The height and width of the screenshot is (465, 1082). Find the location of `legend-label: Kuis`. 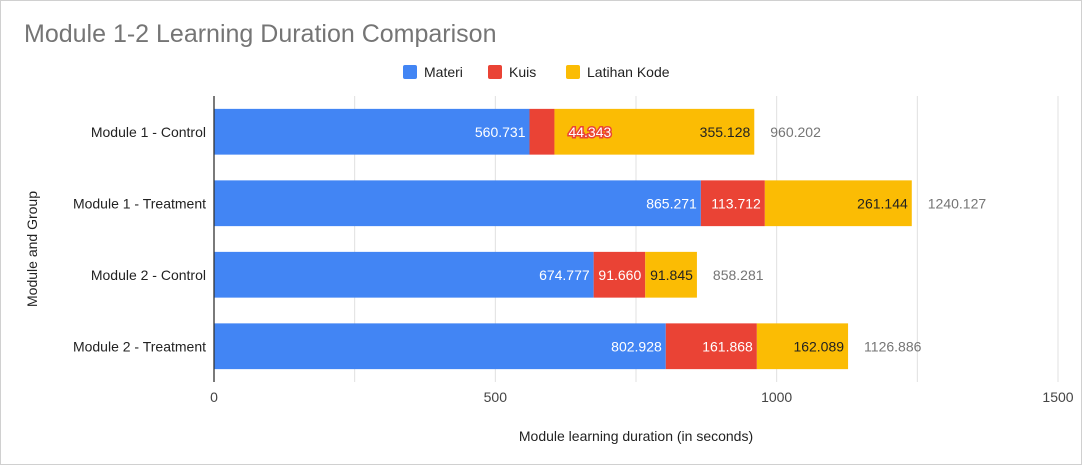

legend-label: Kuis is located at coordinates (522, 72).